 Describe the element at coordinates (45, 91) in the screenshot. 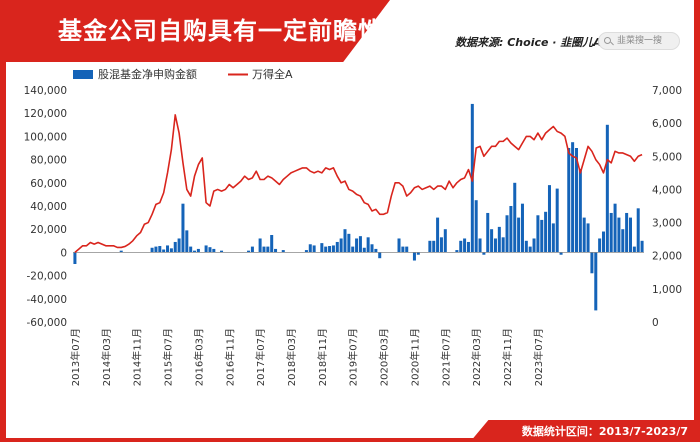

I see `left-tick-label: 140,000` at that location.